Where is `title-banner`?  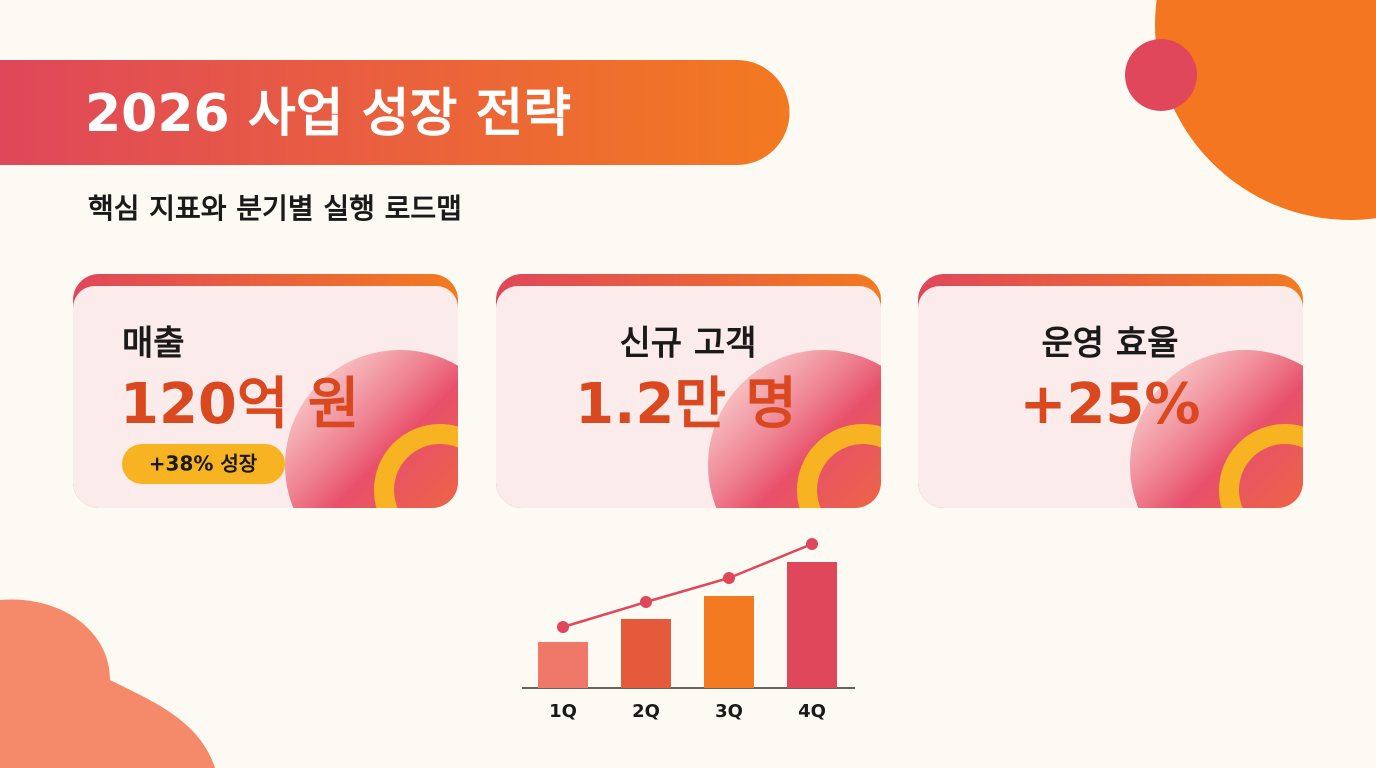 title-banner is located at coordinates (395, 112).